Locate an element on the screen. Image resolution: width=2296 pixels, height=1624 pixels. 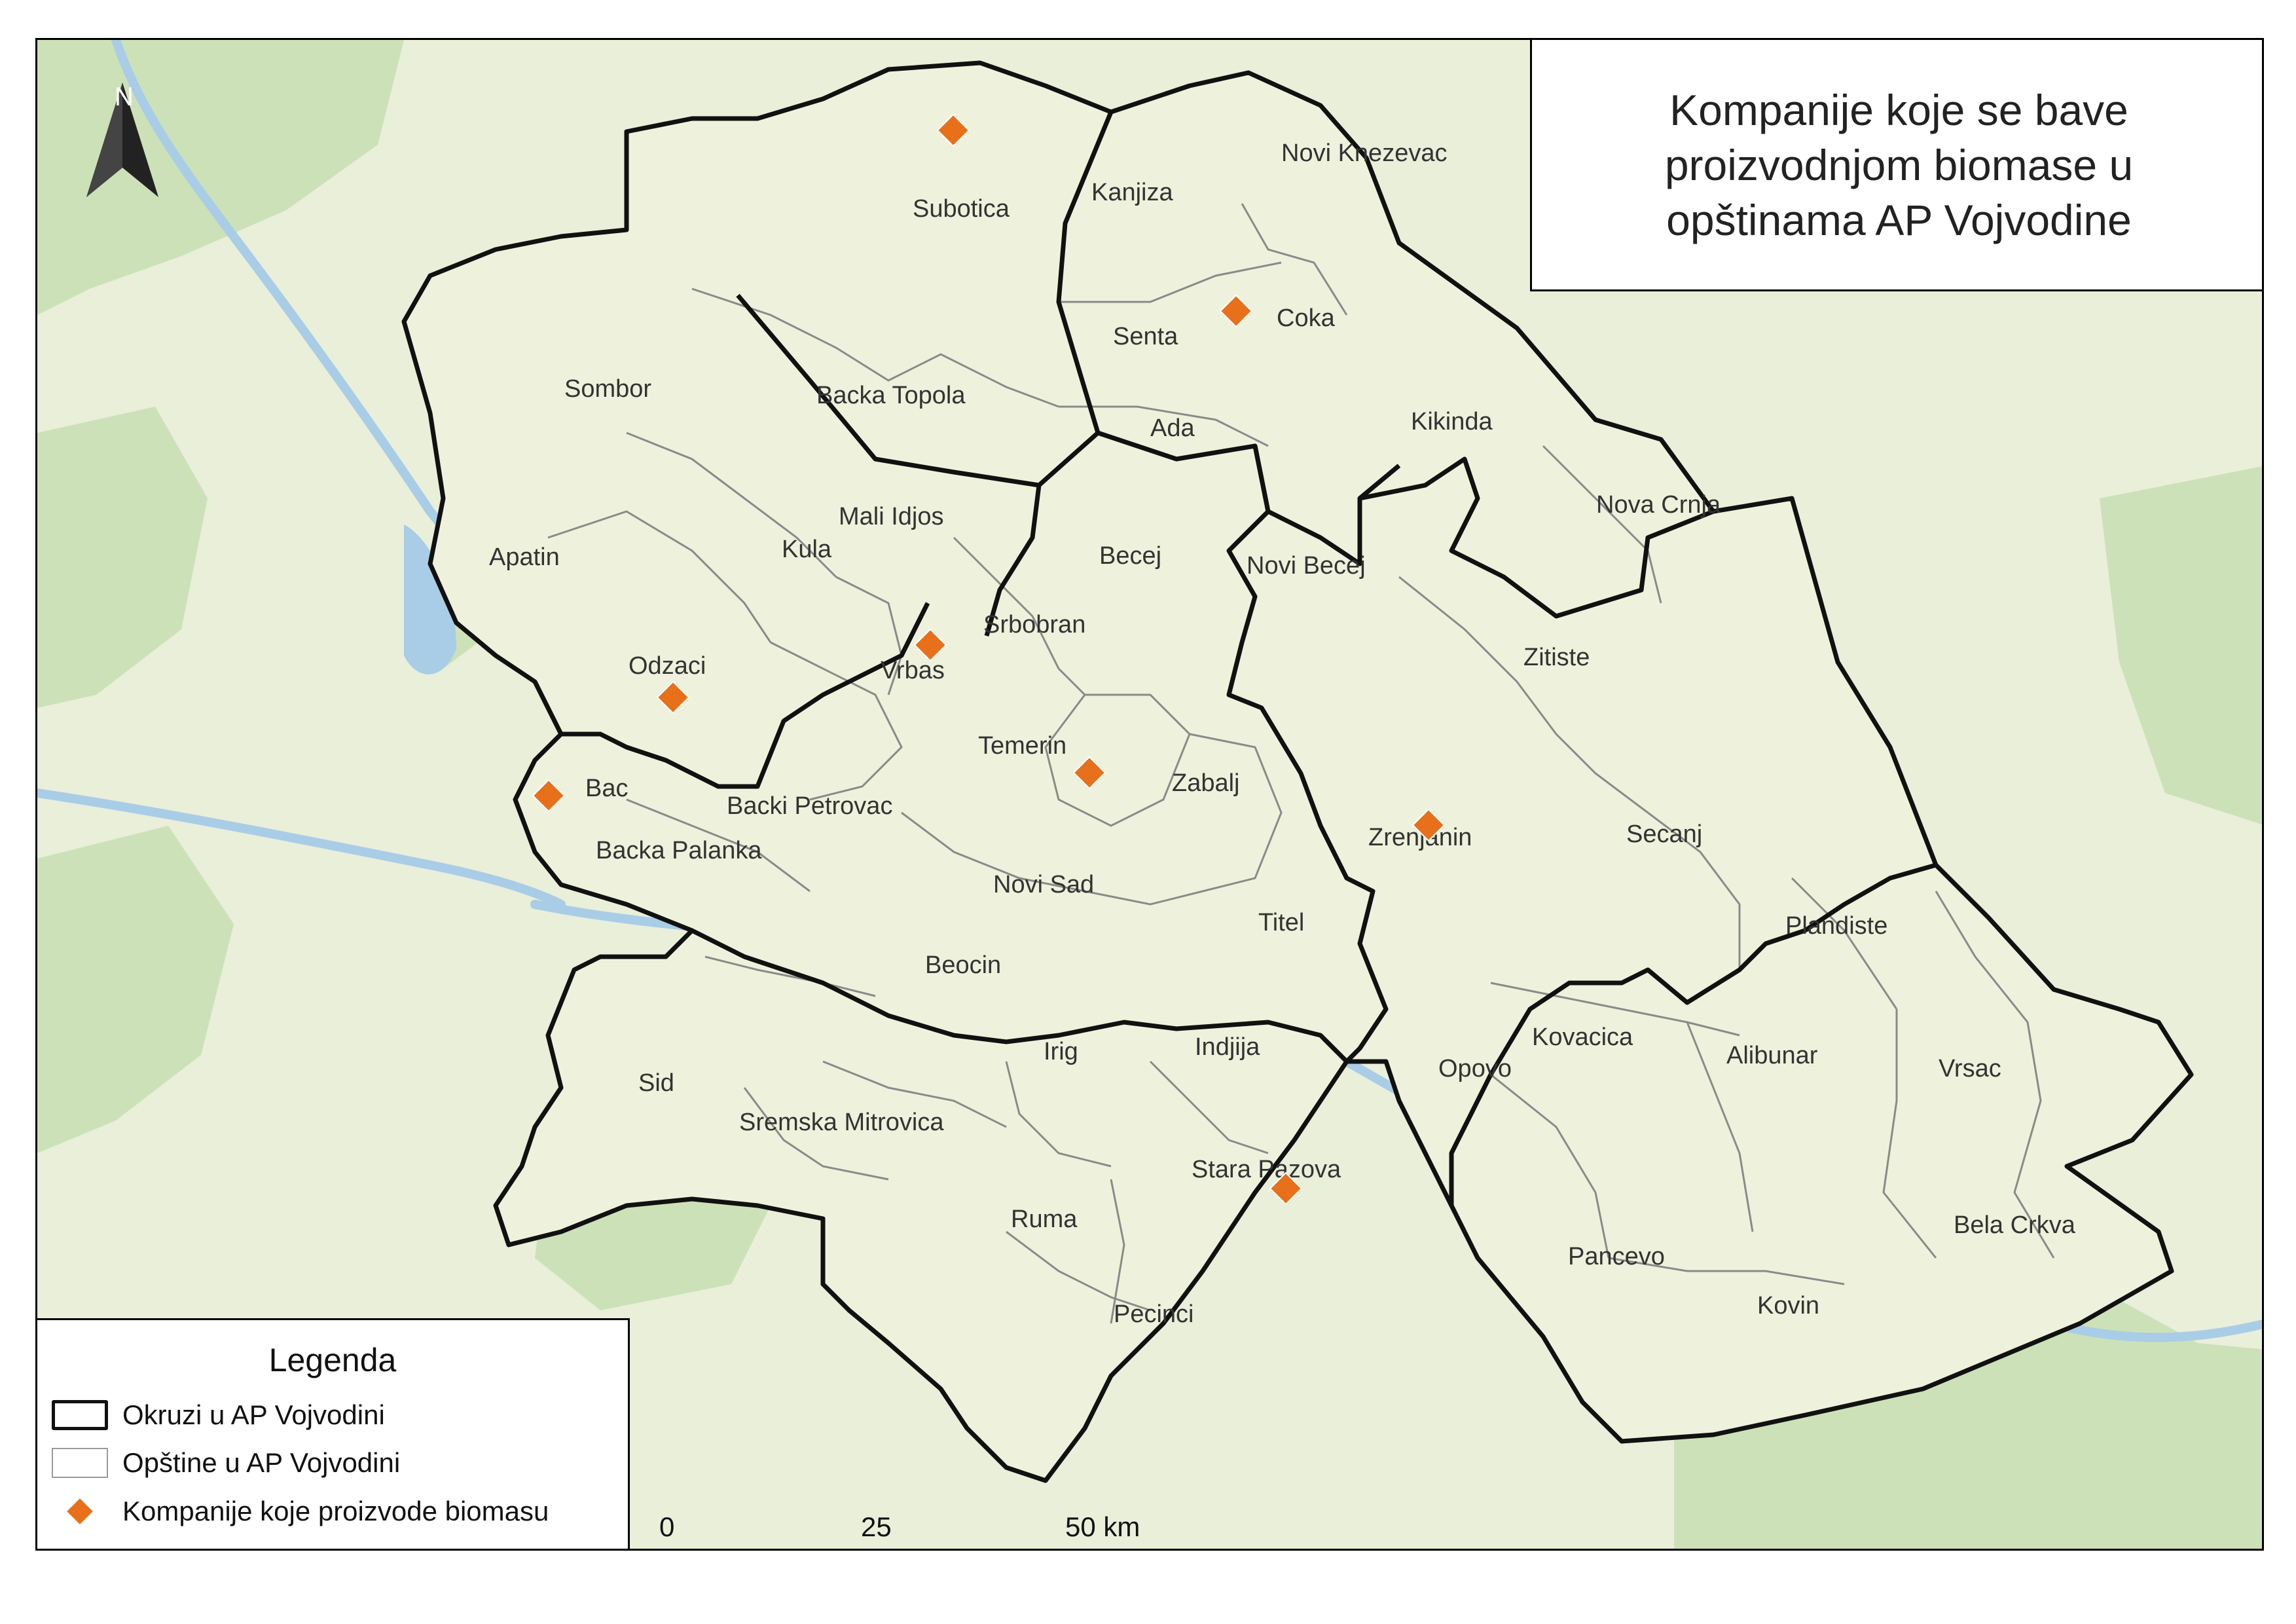
label-vrbas: Vrbas is located at coordinates (913, 670).